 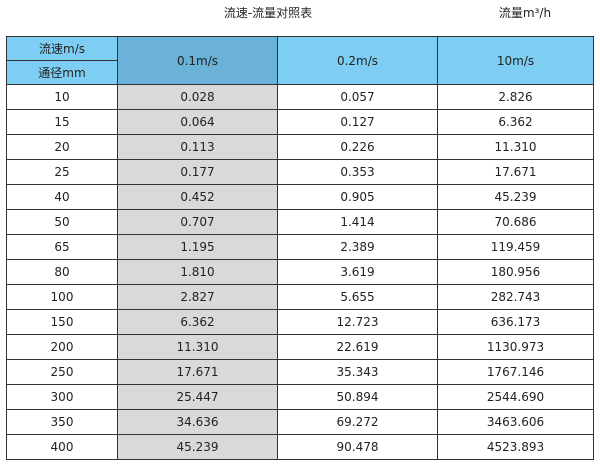 I want to click on flow-cell: 70.686, so click(x=515, y=222).